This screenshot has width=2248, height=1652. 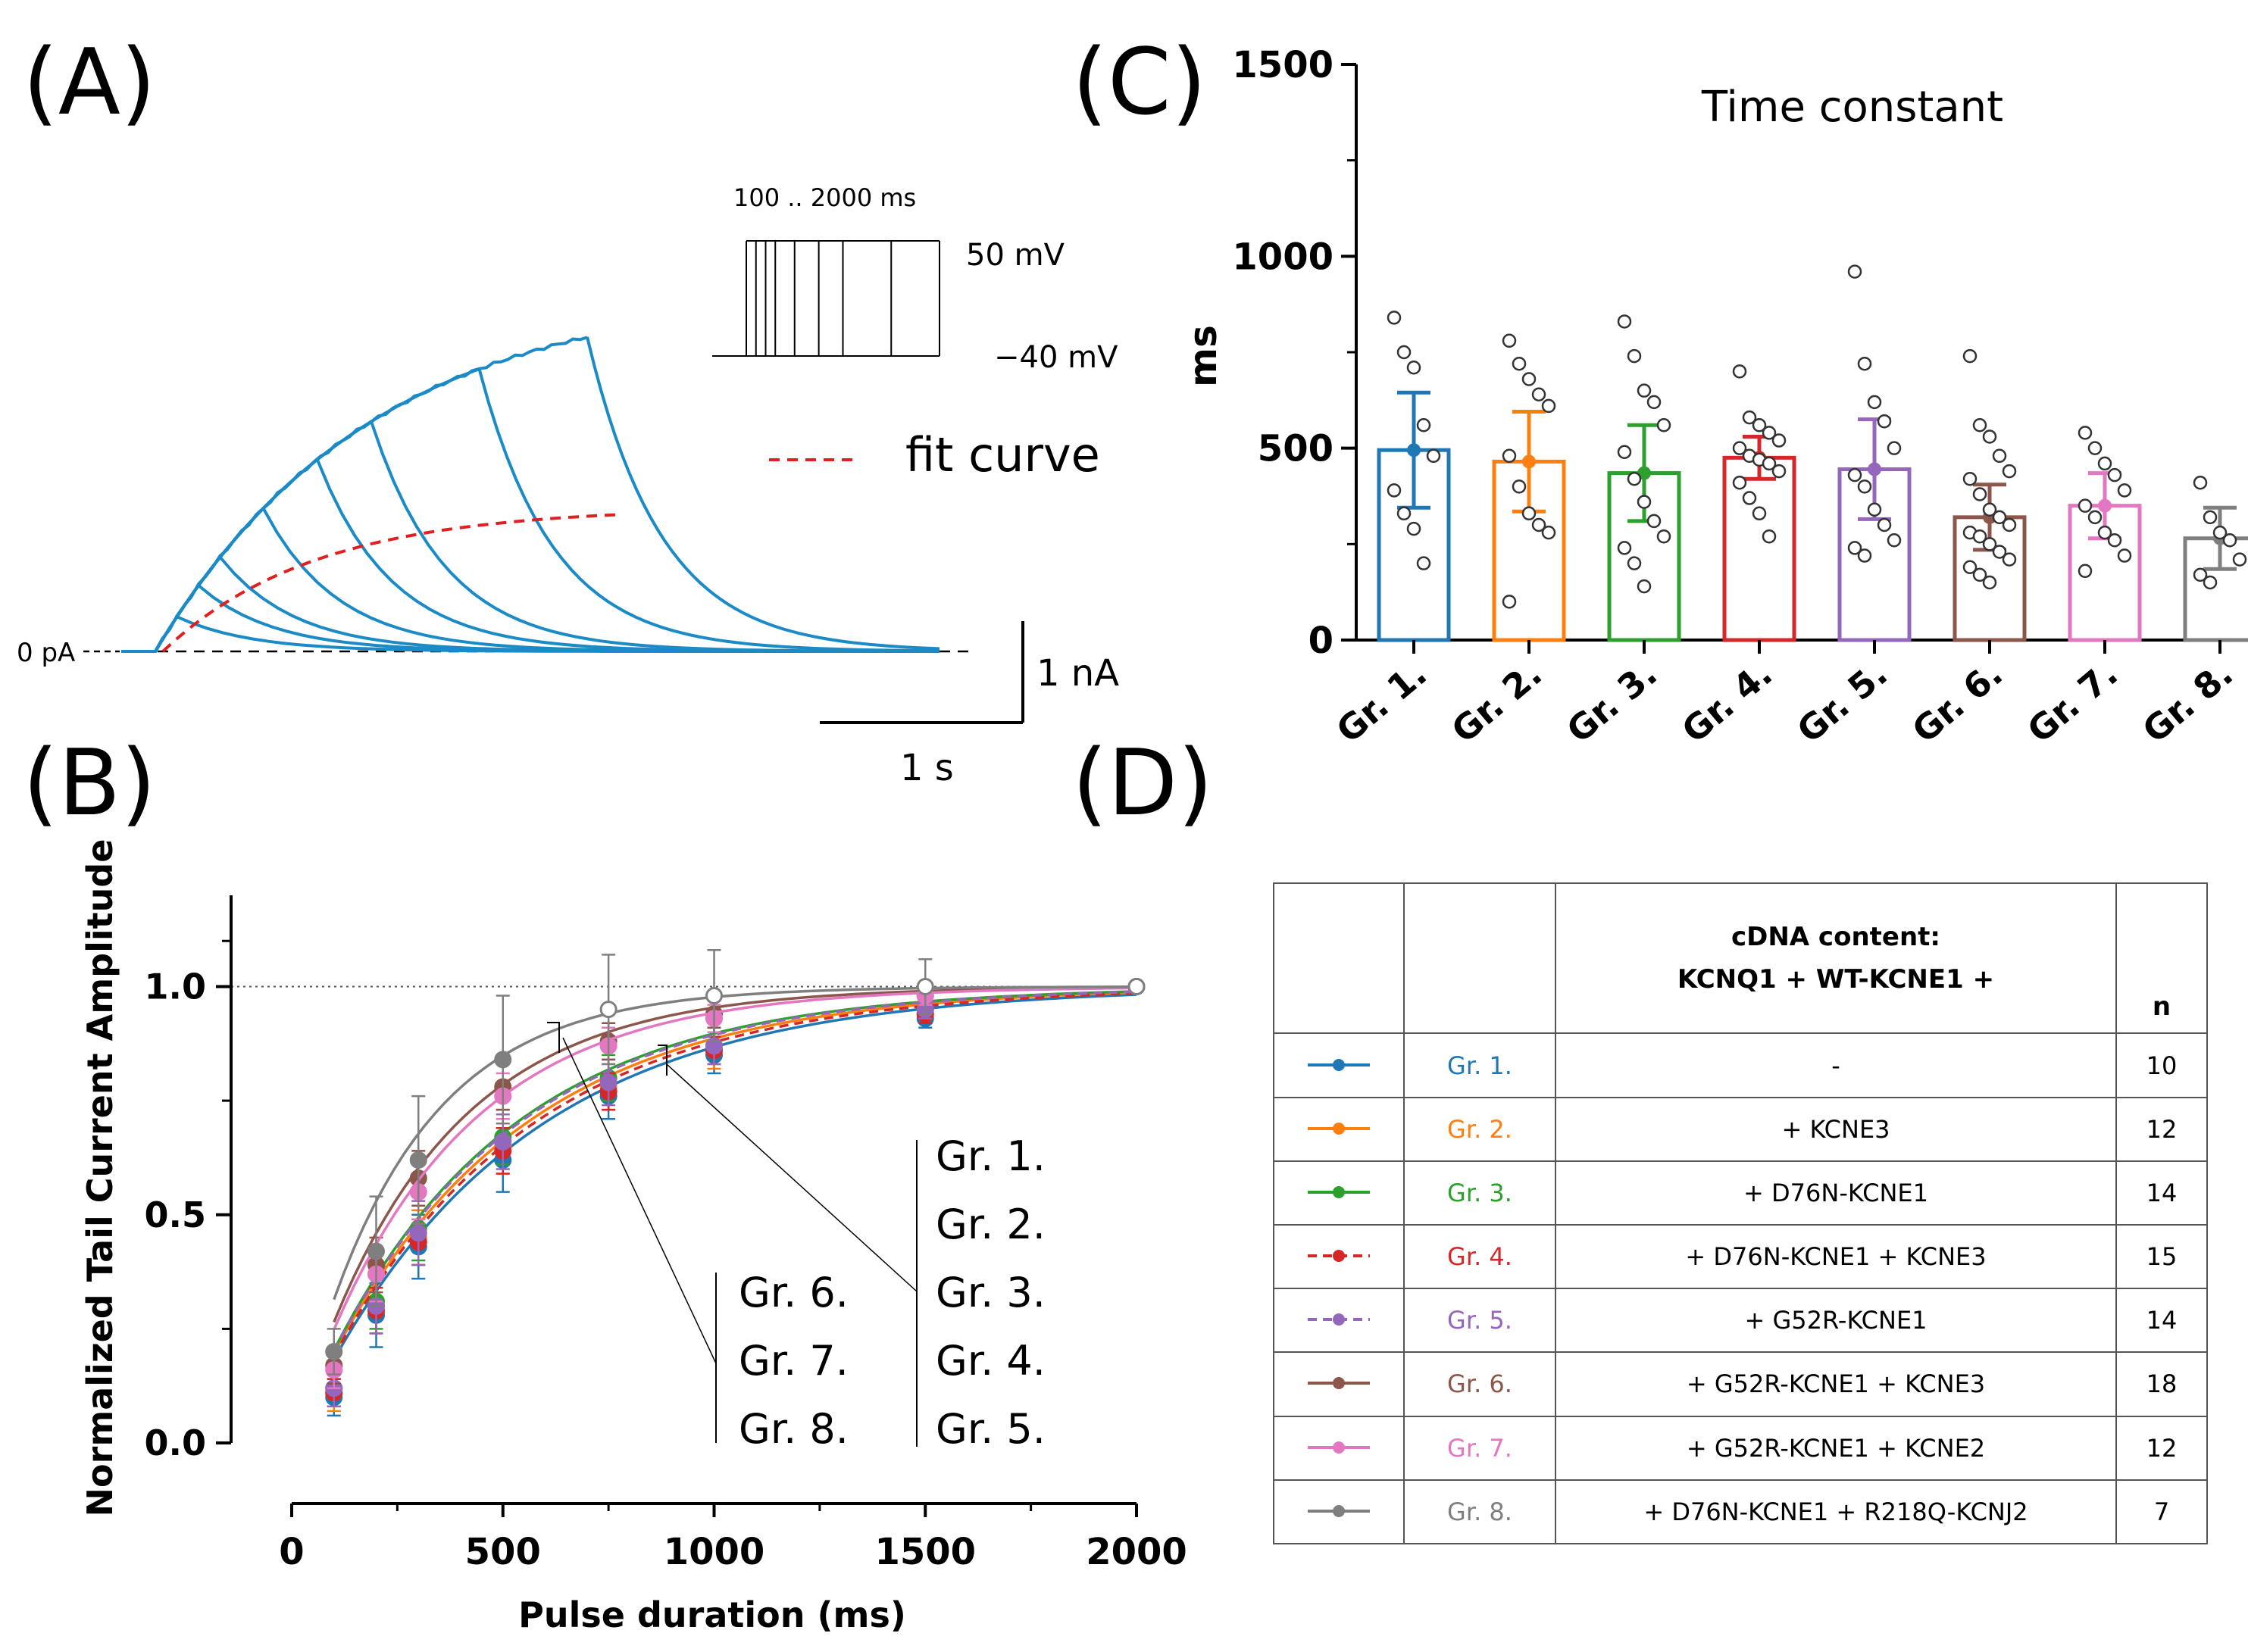 What do you see at coordinates (553, 1037) in the screenshot?
I see `group-b-pointer-tick` at bounding box center [553, 1037].